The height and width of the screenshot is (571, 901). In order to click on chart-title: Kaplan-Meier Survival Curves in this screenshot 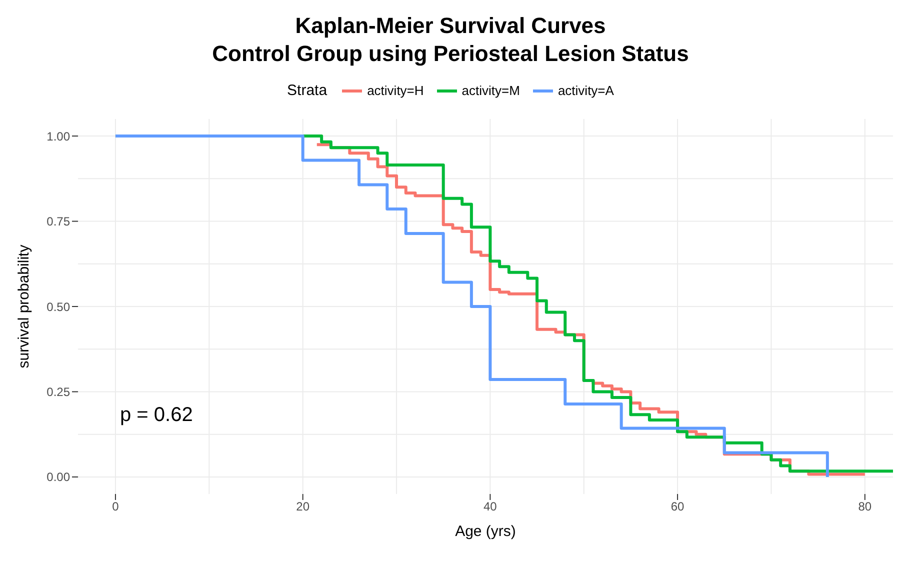, I will do `click(450, 26)`.